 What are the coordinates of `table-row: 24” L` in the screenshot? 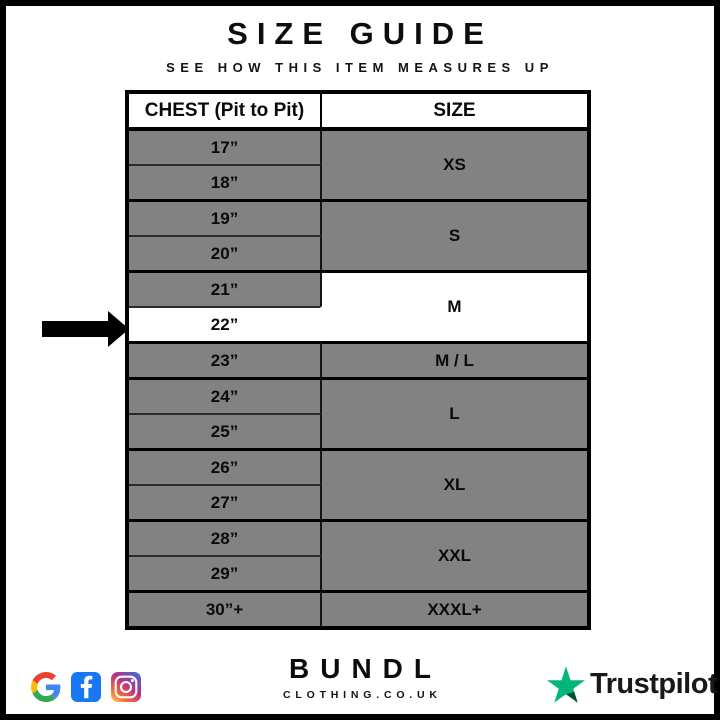 It's located at (358, 412).